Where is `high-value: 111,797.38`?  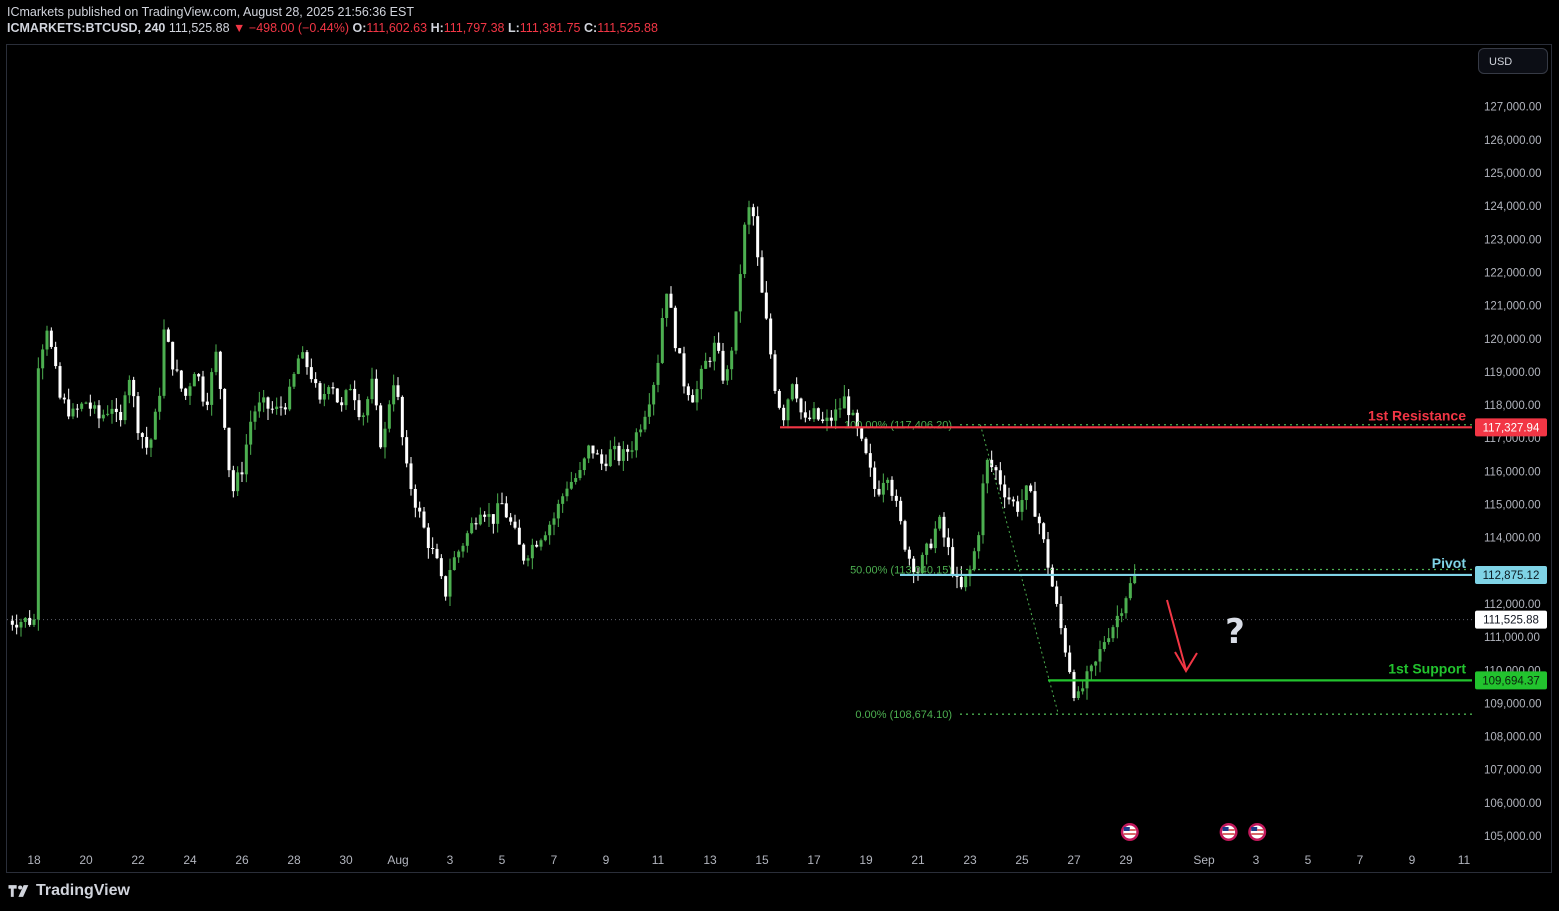 high-value: 111,797.38 is located at coordinates (474, 28).